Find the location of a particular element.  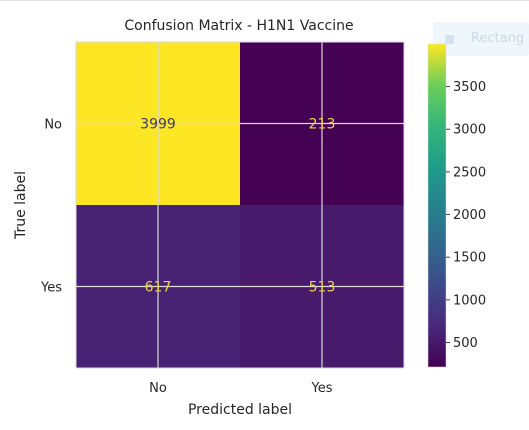

x-tick-label: No is located at coordinates (158, 388).